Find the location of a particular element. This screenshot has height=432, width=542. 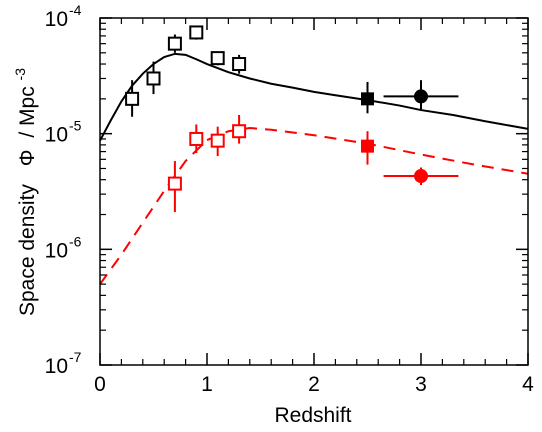

x-tick-label-0: 0 is located at coordinates (100, 384).